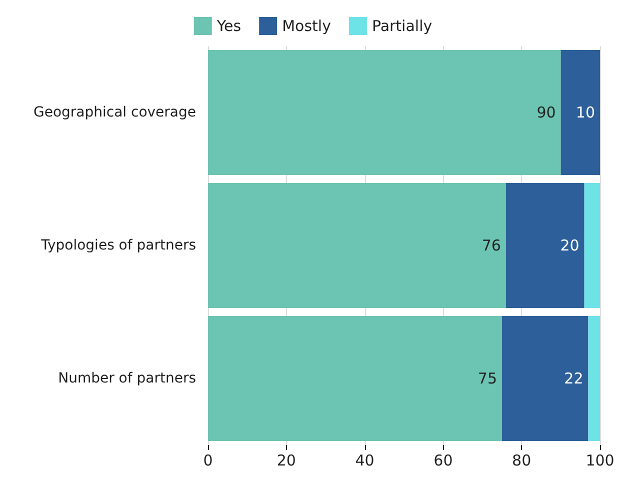 This screenshot has height=481, width=626. Describe the element at coordinates (443, 461) in the screenshot. I see `x-tick-label: 60` at that location.